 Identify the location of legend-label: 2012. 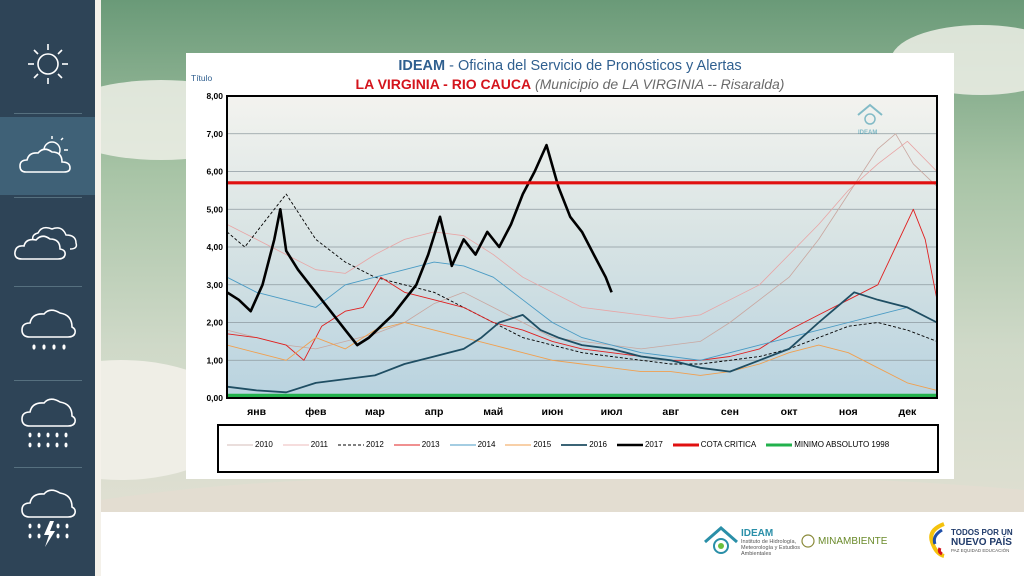
(375, 444).